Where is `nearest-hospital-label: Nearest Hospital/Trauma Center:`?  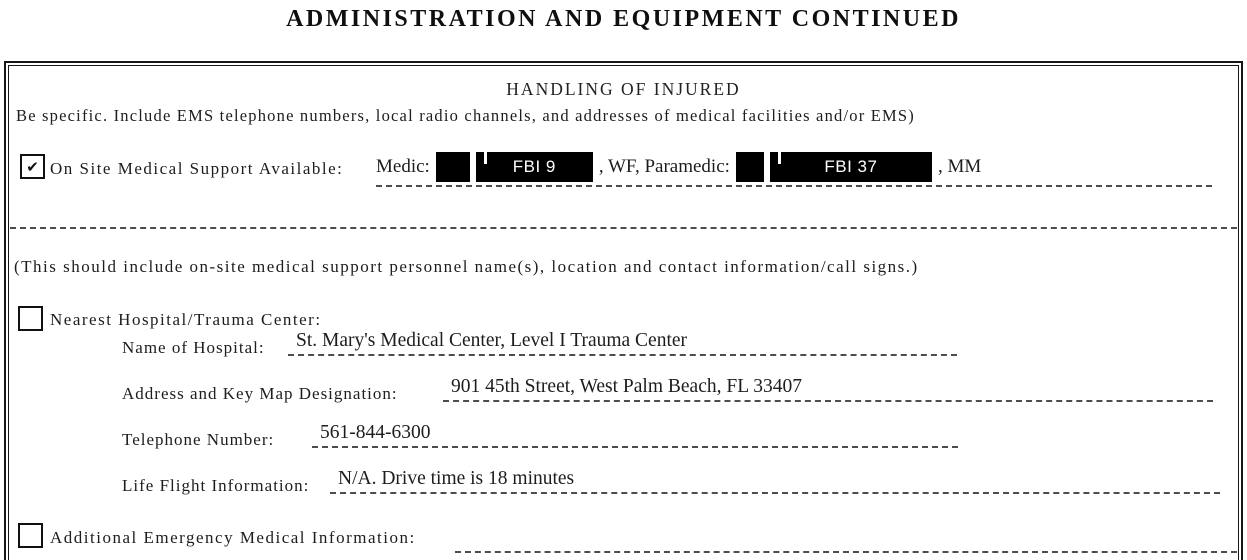 nearest-hospital-label: Nearest Hospital/Trauma Center: is located at coordinates (186, 319).